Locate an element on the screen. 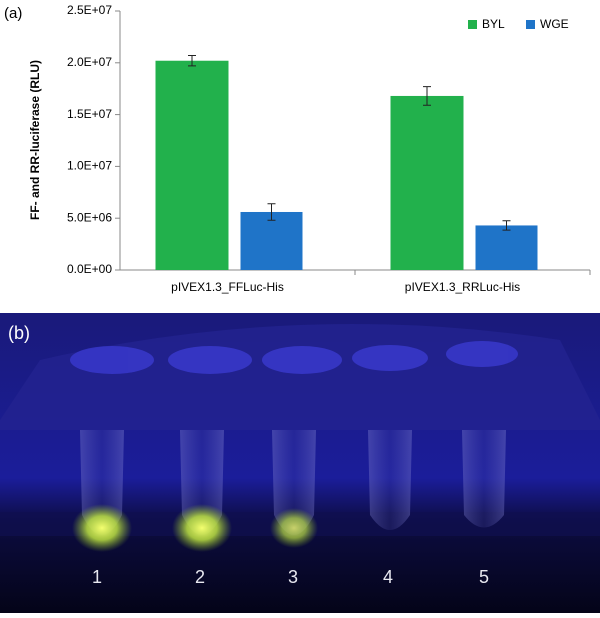 The width and height of the screenshot is (600, 618). legend-label: WGE is located at coordinates (554, 24).